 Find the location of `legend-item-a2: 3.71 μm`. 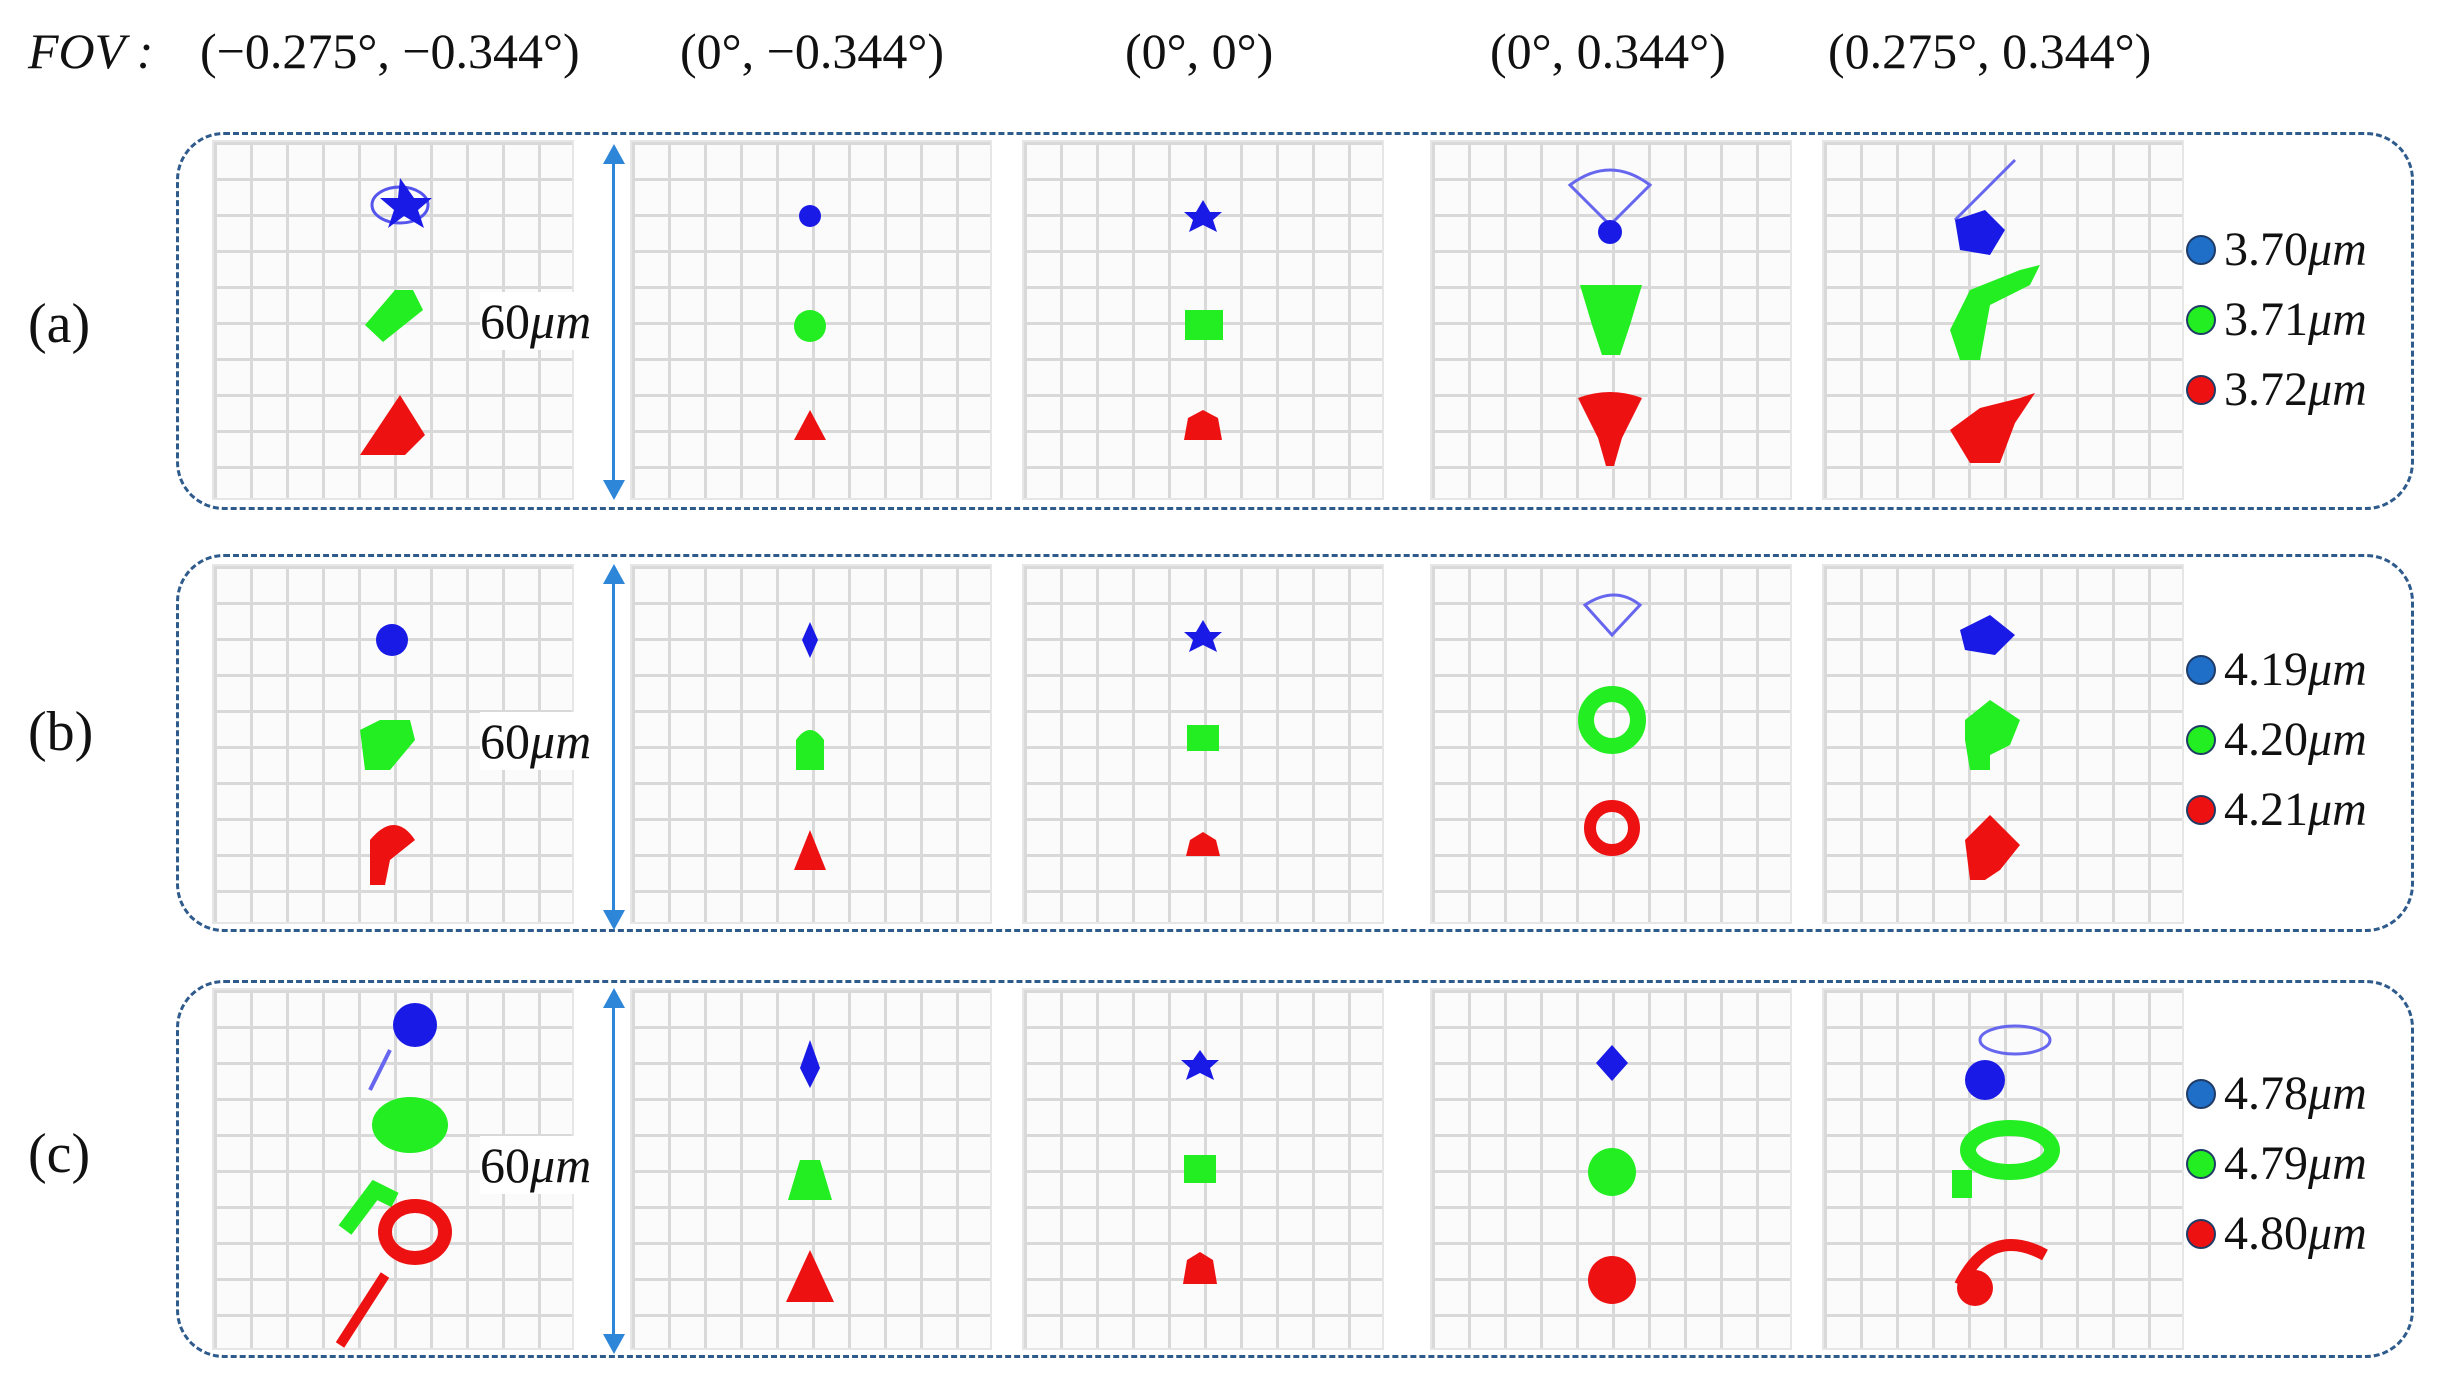

legend-item-a2: 3.71 μm is located at coordinates (2276, 319).